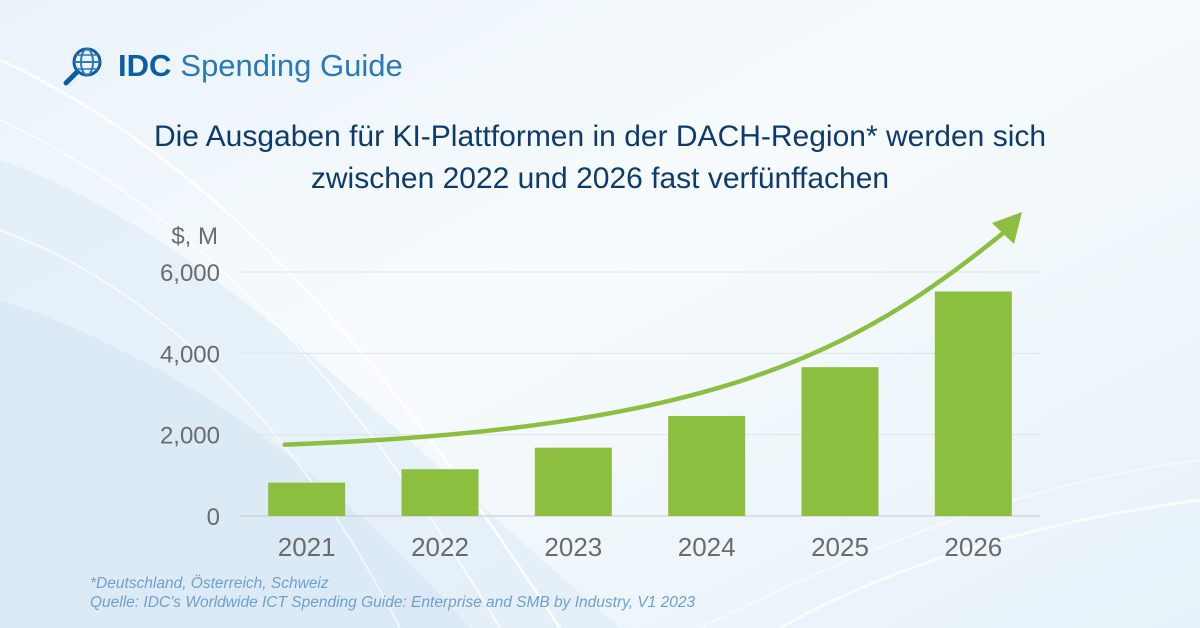 Image resolution: width=1200 pixels, height=628 pixels. I want to click on x-tick-label: 2024, so click(707, 547).